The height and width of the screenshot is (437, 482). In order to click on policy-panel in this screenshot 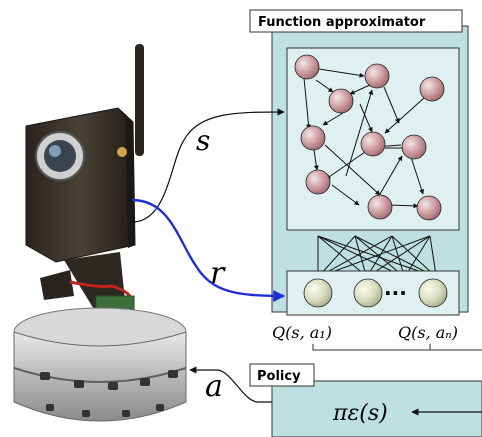, I will do `click(376, 408)`.